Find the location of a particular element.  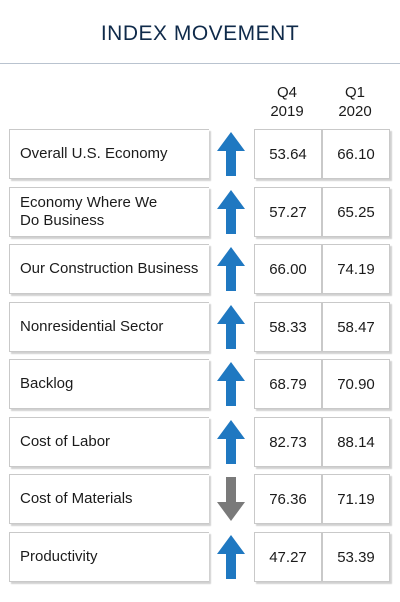

table-row: Cost of Materials 76.36 71.19 is located at coordinates (200, 500).